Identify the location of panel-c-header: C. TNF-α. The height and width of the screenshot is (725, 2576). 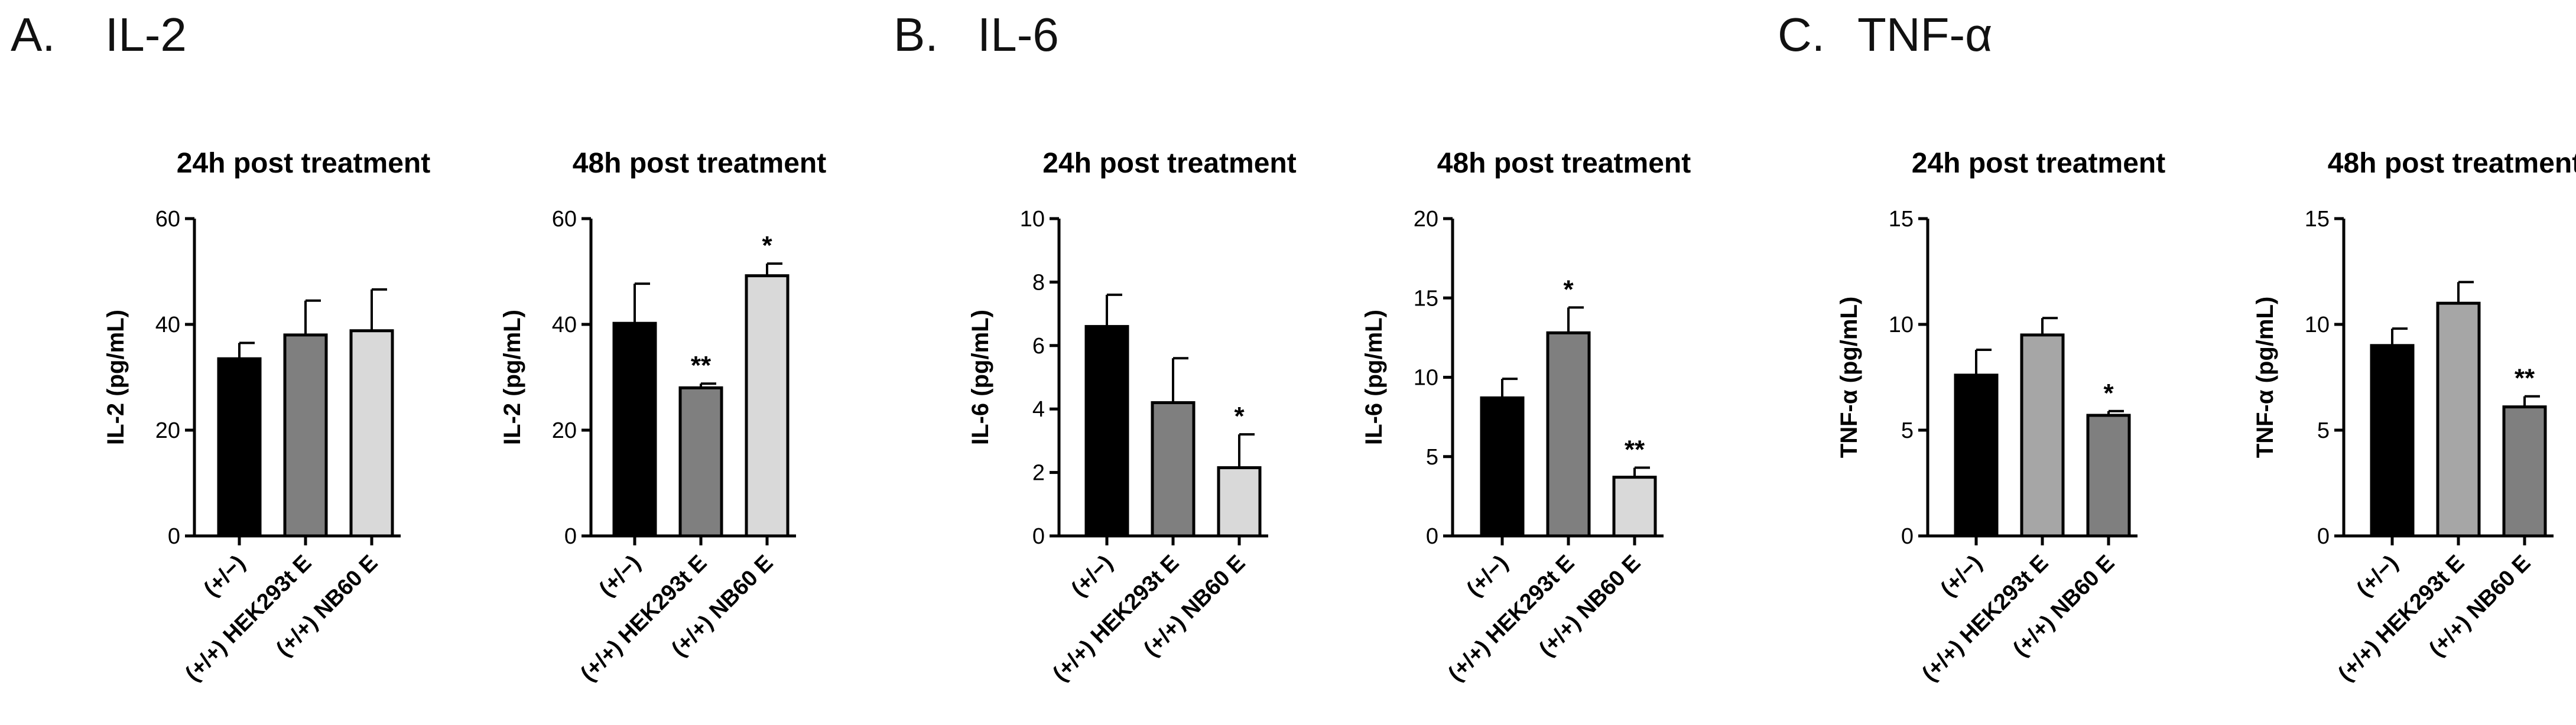
(1885, 34).